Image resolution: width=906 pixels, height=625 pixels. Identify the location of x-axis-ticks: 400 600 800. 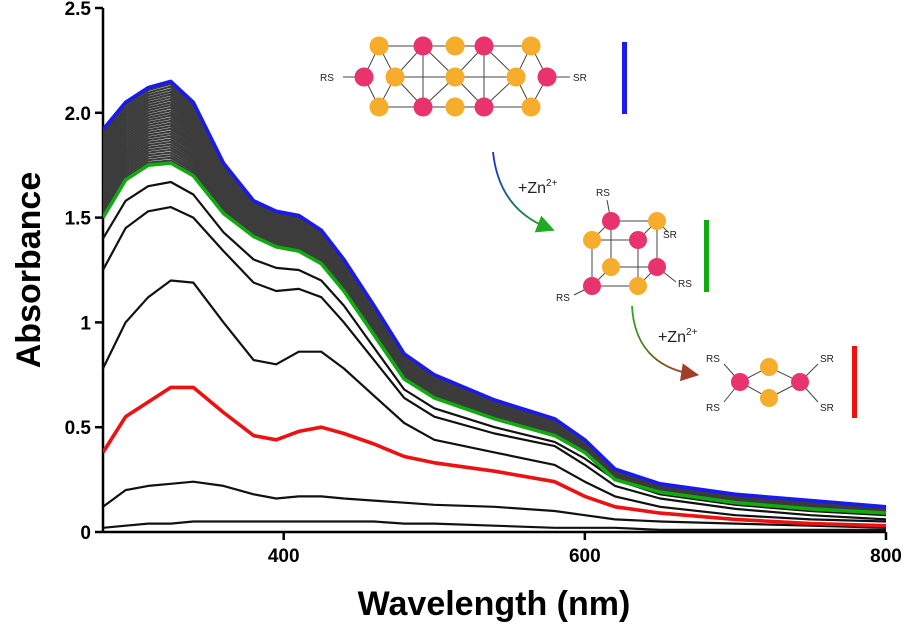
(585, 549).